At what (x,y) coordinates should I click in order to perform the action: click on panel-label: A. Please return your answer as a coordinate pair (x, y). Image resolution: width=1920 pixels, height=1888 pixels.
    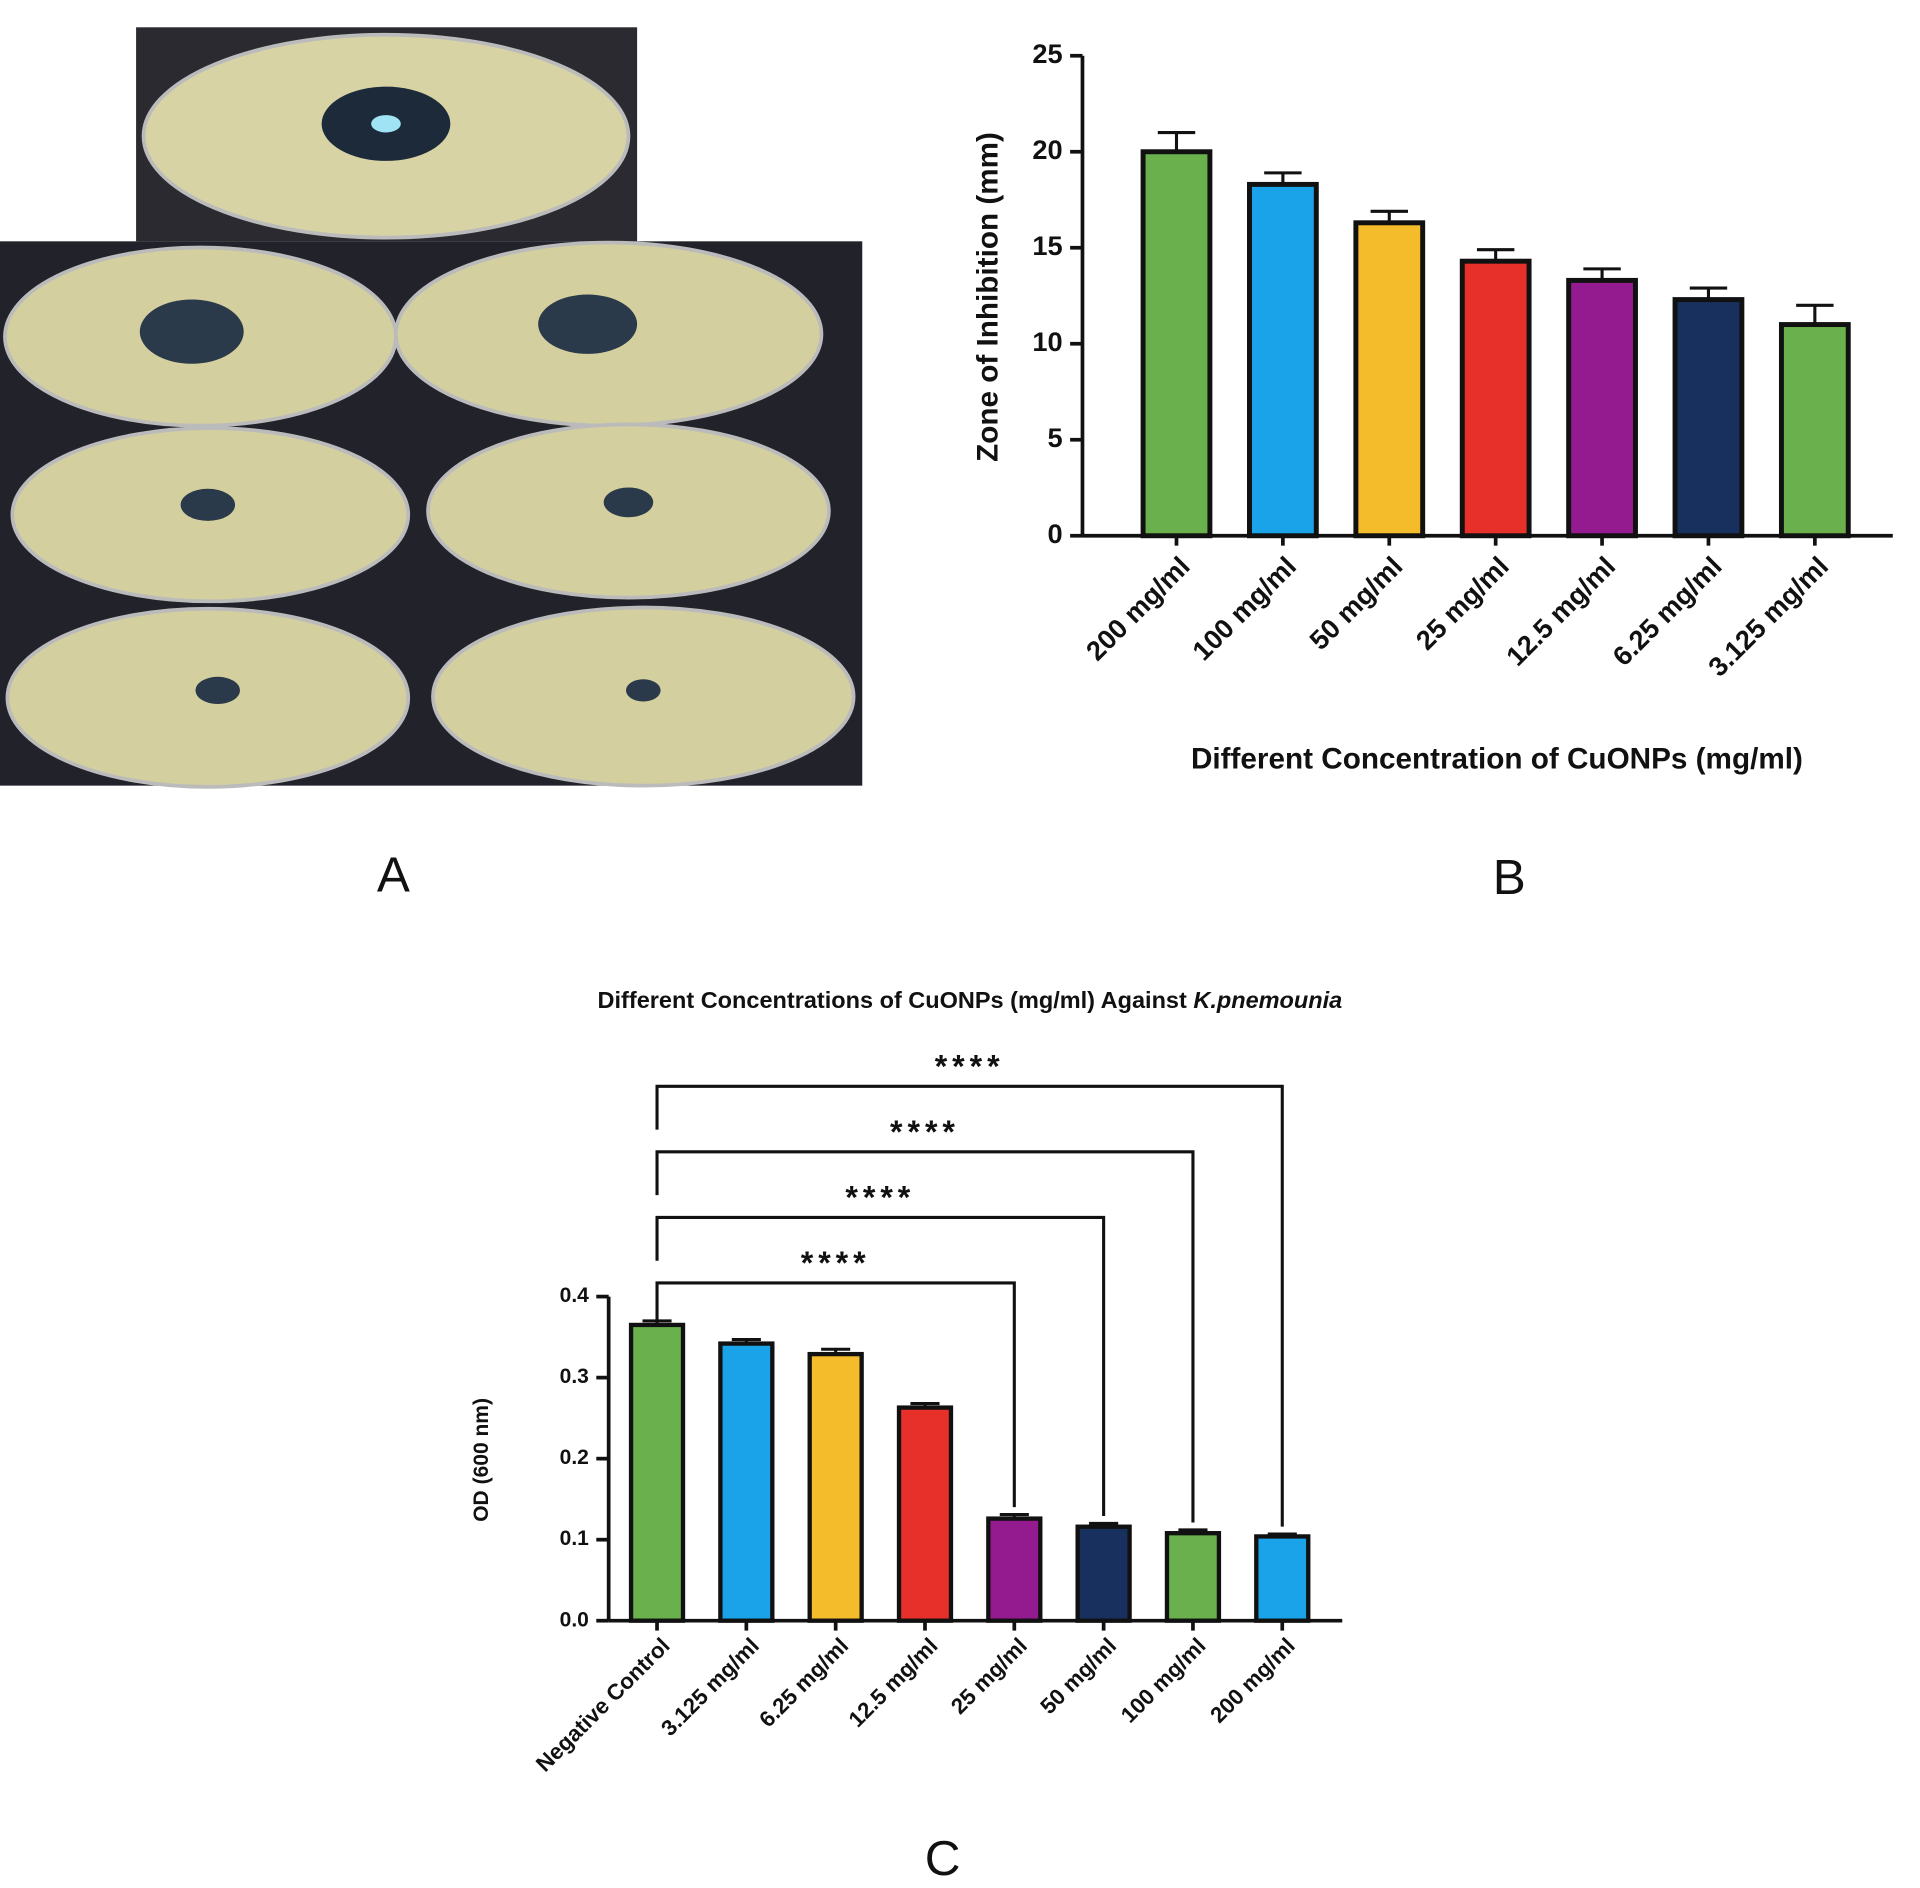
    Looking at the image, I should click on (393, 875).